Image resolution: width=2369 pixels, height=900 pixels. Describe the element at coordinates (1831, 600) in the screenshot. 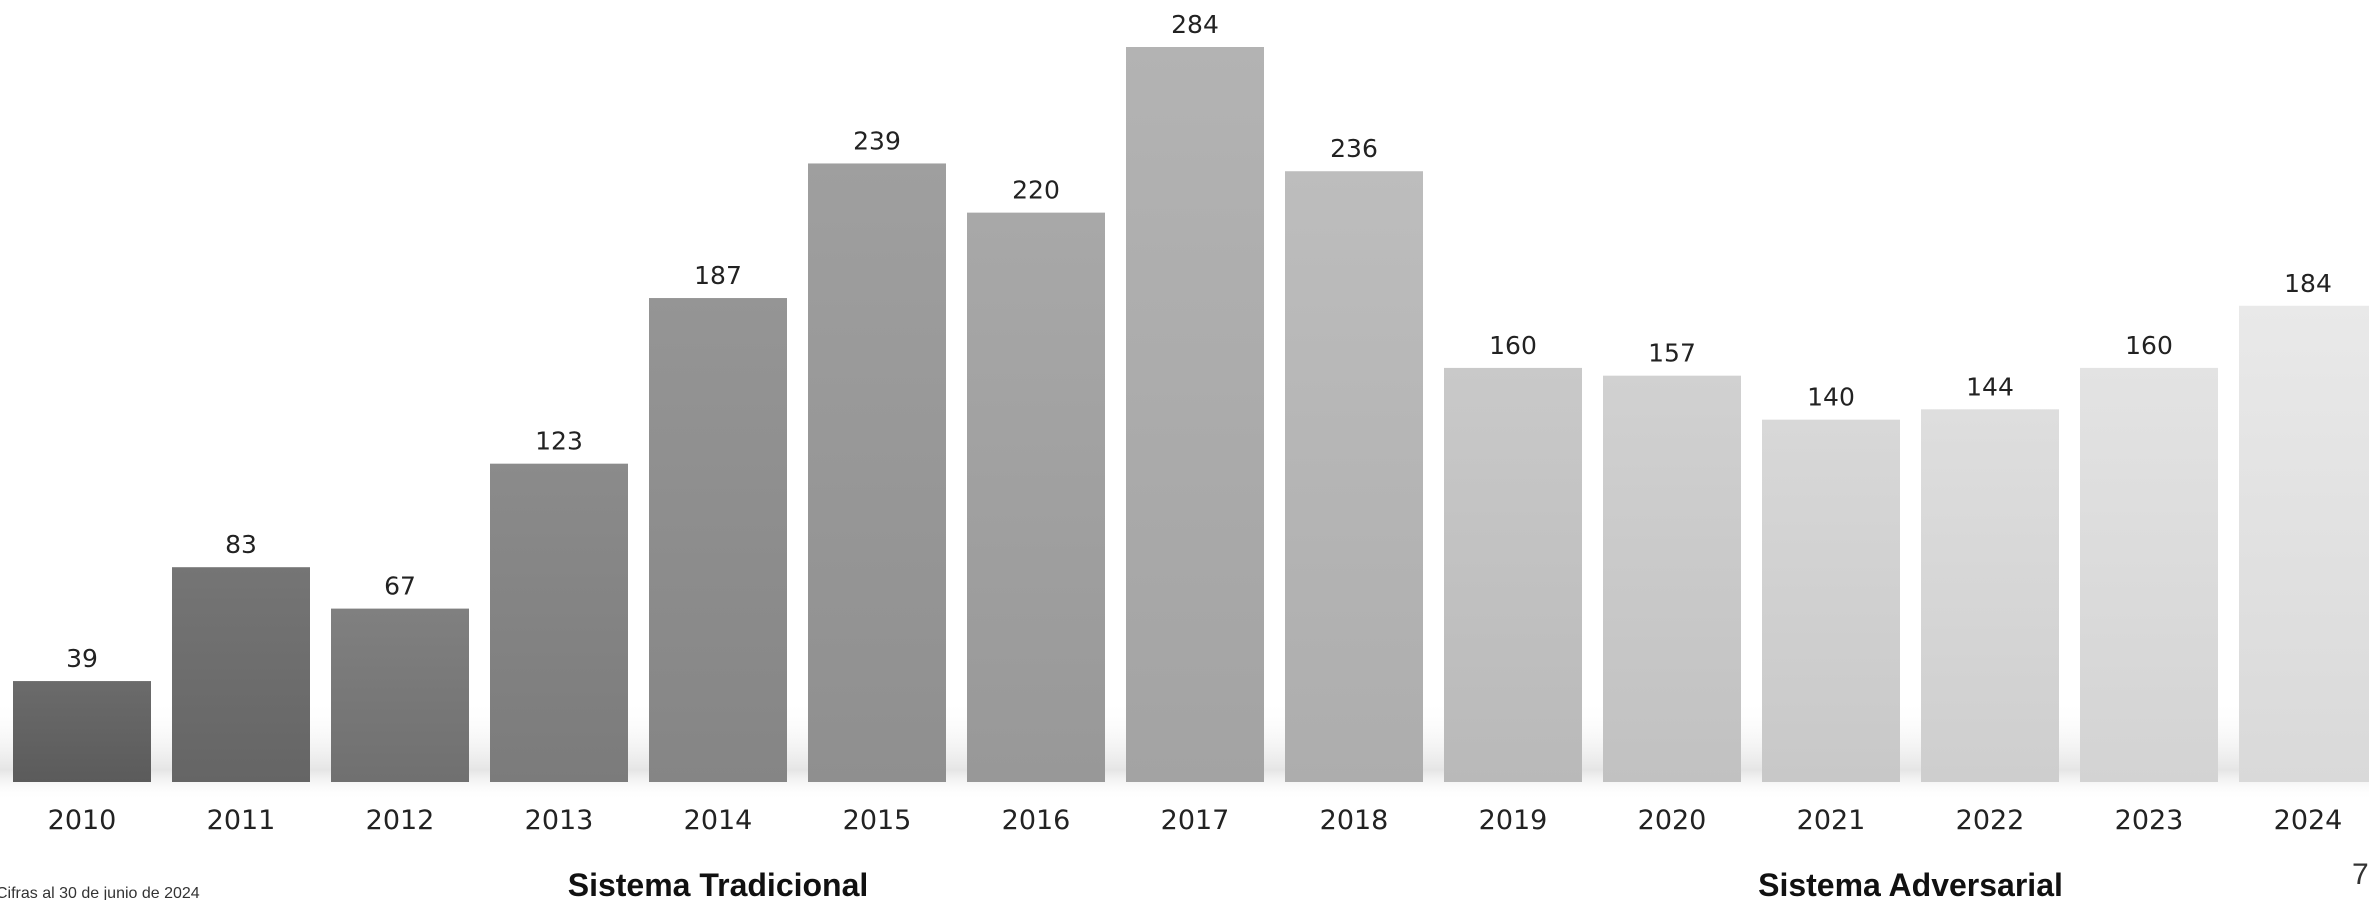

I see `bar-2021` at that location.